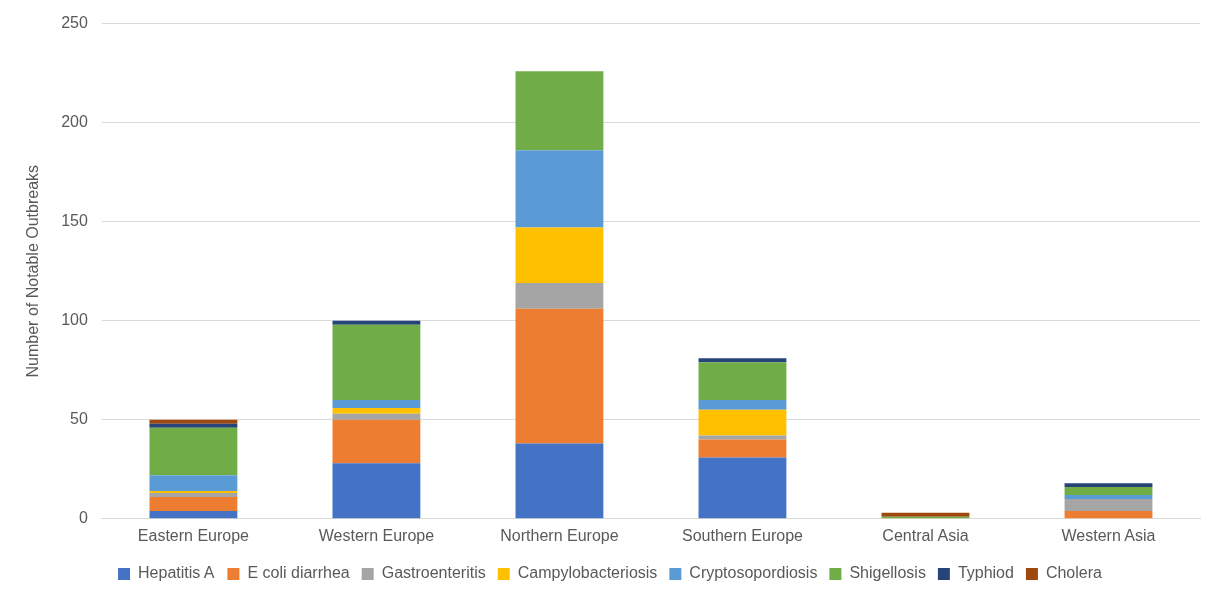 Image resolution: width=1210 pixels, height=596 pixels. Describe the element at coordinates (74, 221) in the screenshot. I see `y-tick-label: 150` at that location.